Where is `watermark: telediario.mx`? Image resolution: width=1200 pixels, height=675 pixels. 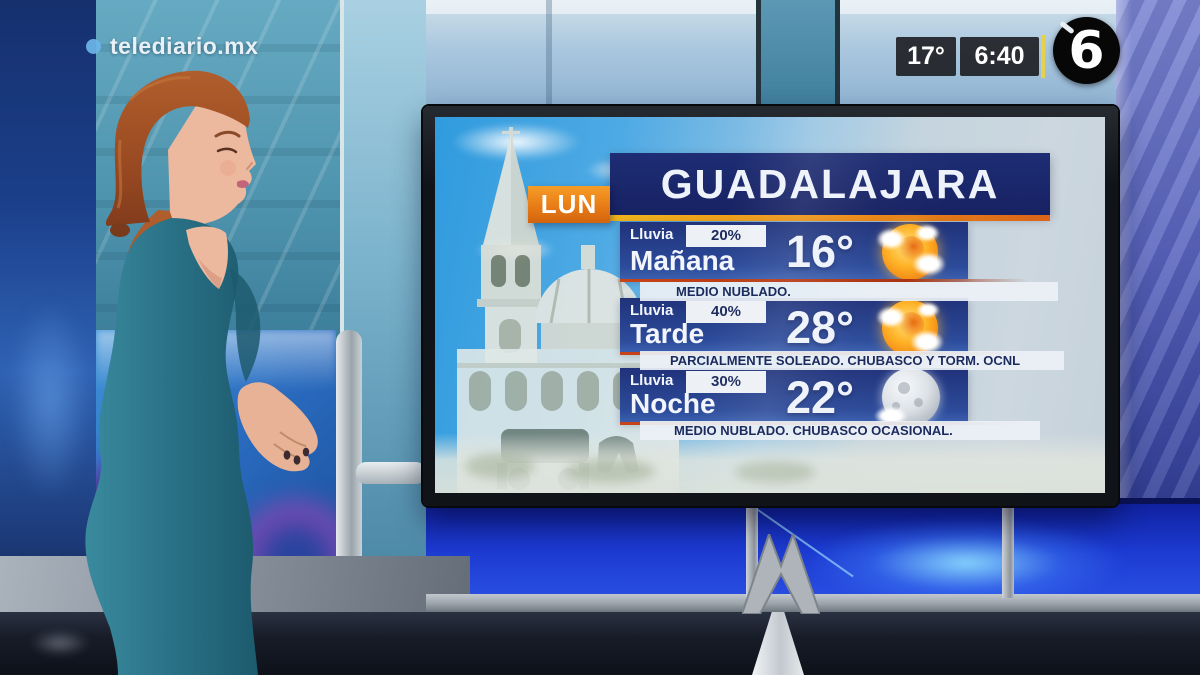
watermark: telediario.mx is located at coordinates (172, 46).